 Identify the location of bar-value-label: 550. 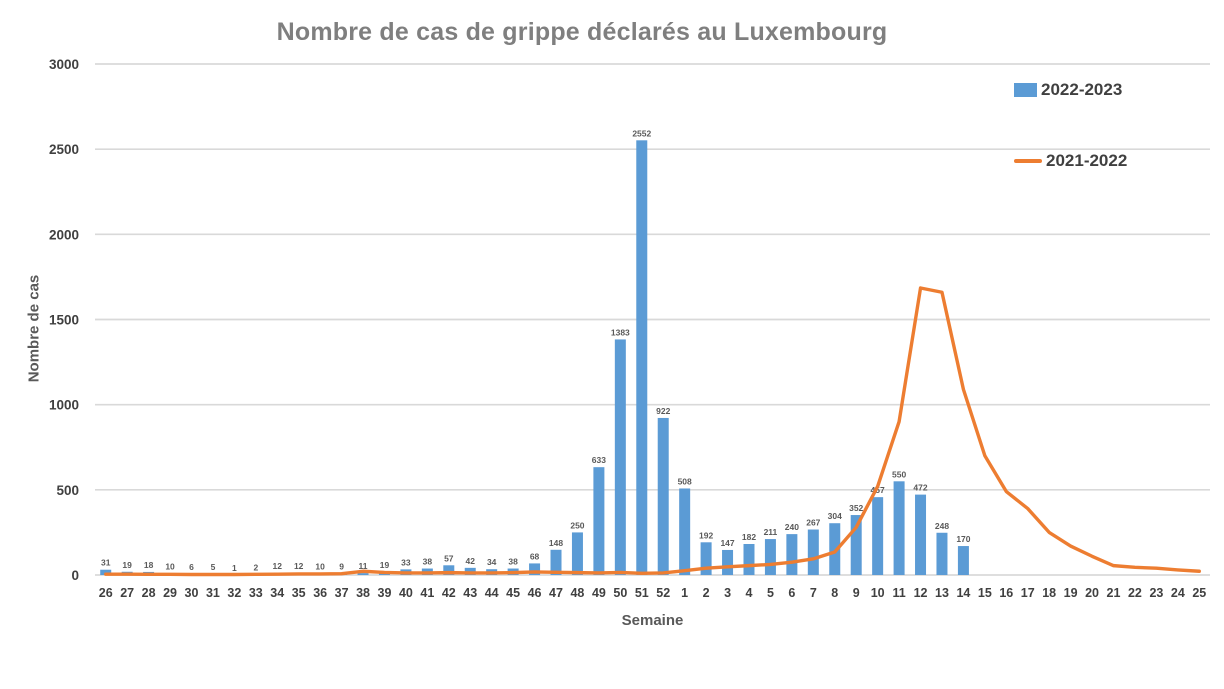
(899, 474).